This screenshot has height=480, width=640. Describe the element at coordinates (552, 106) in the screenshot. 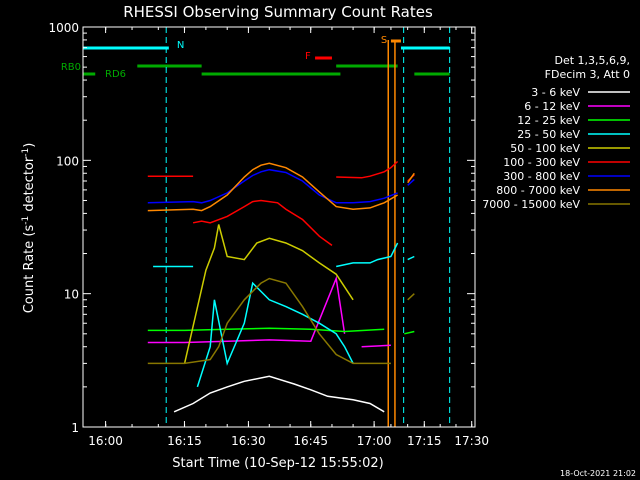

I see `legend-label-1: 6 - 12 keV` at that location.